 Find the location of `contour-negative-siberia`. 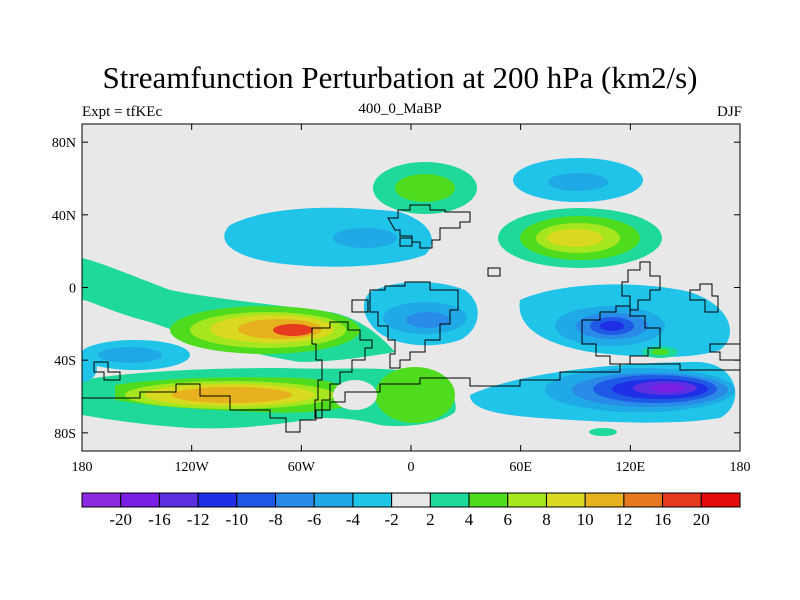

contour-negative-siberia is located at coordinates (578, 180).